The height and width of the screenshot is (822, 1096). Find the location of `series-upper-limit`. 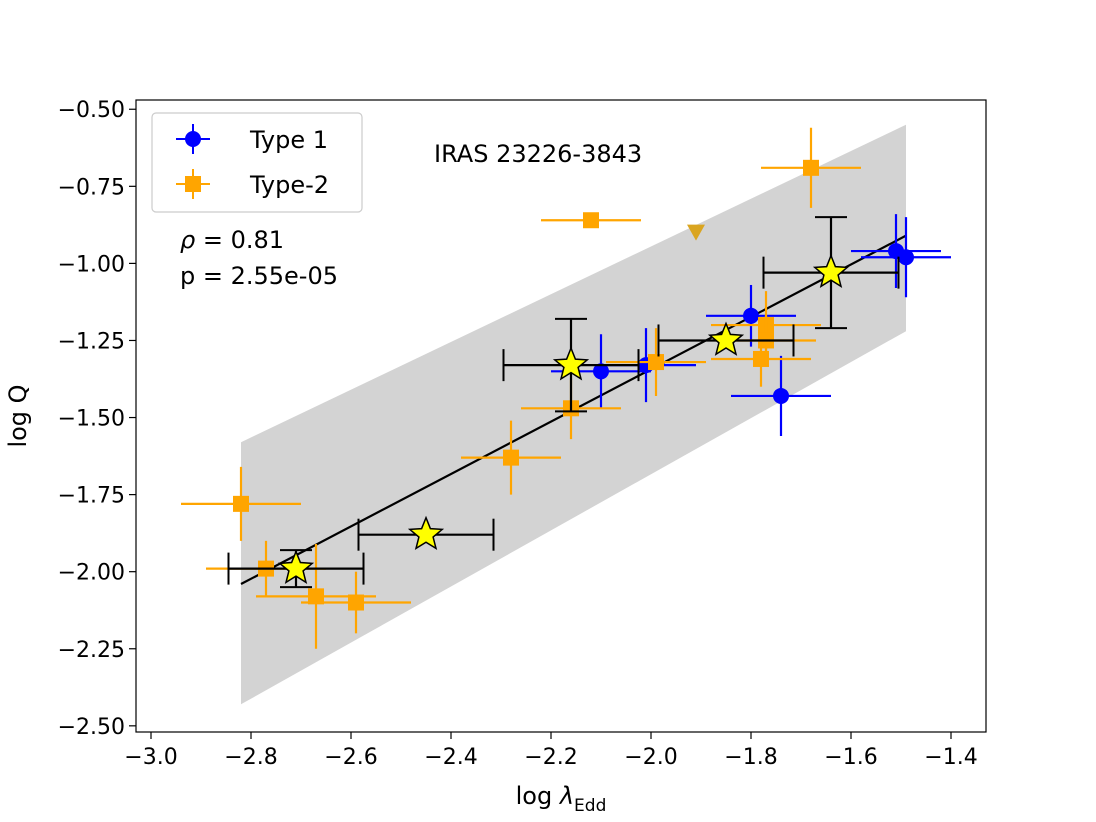

series-upper-limit is located at coordinates (696, 232).